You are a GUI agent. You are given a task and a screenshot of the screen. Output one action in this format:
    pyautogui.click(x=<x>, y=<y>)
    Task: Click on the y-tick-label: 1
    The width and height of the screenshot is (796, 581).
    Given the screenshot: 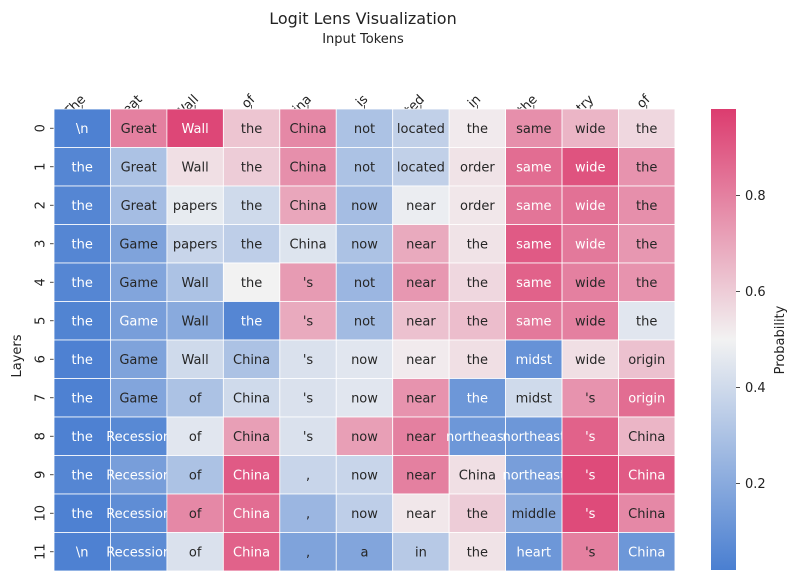 What is the action you would take?
    pyautogui.click(x=41, y=167)
    